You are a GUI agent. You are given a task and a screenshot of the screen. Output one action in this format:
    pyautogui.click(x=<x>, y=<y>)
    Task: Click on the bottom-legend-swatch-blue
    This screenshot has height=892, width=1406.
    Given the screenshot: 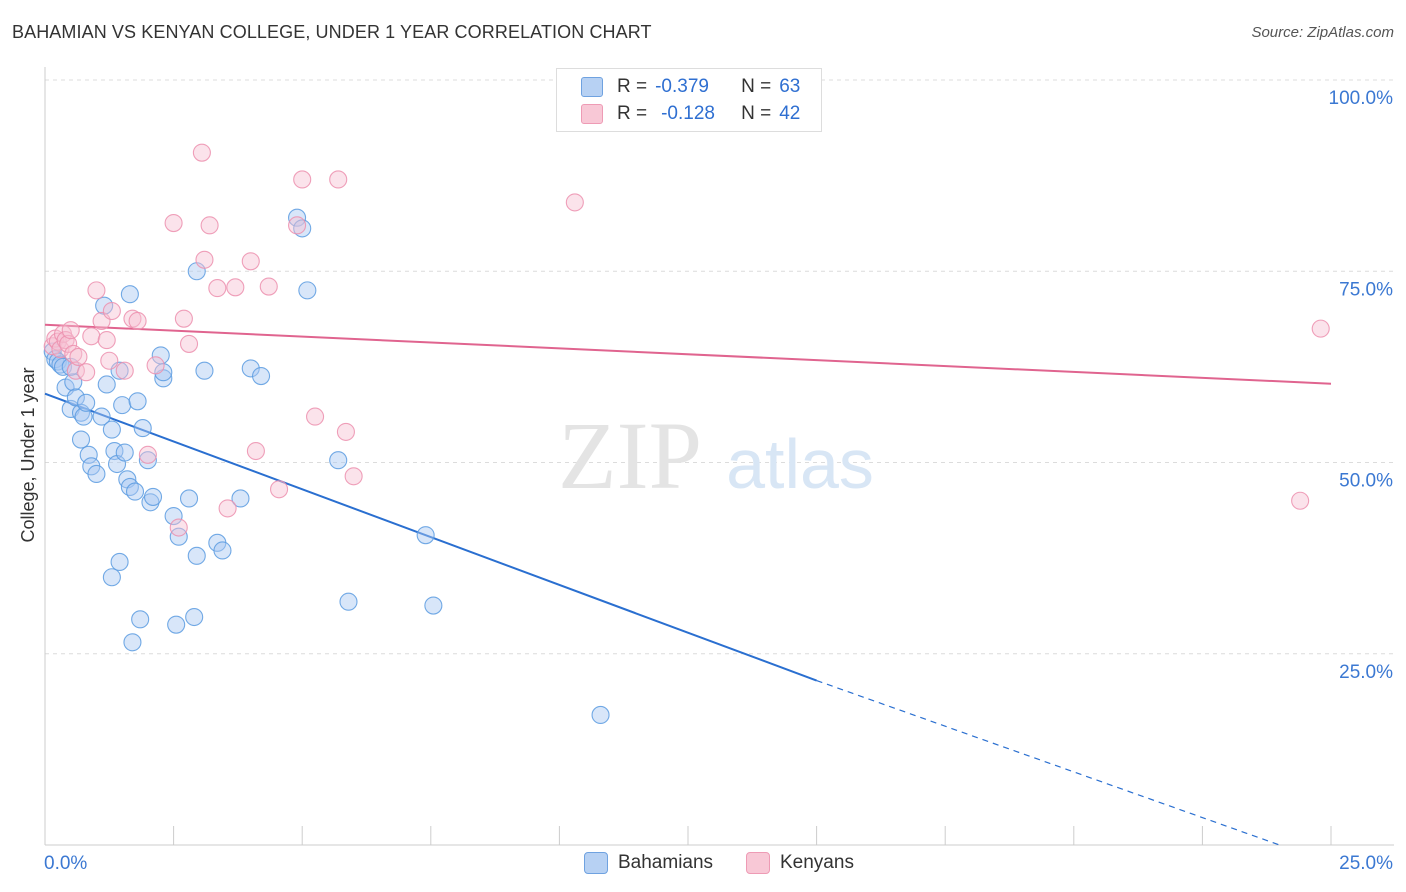 What is the action you would take?
    pyautogui.click(x=596, y=863)
    